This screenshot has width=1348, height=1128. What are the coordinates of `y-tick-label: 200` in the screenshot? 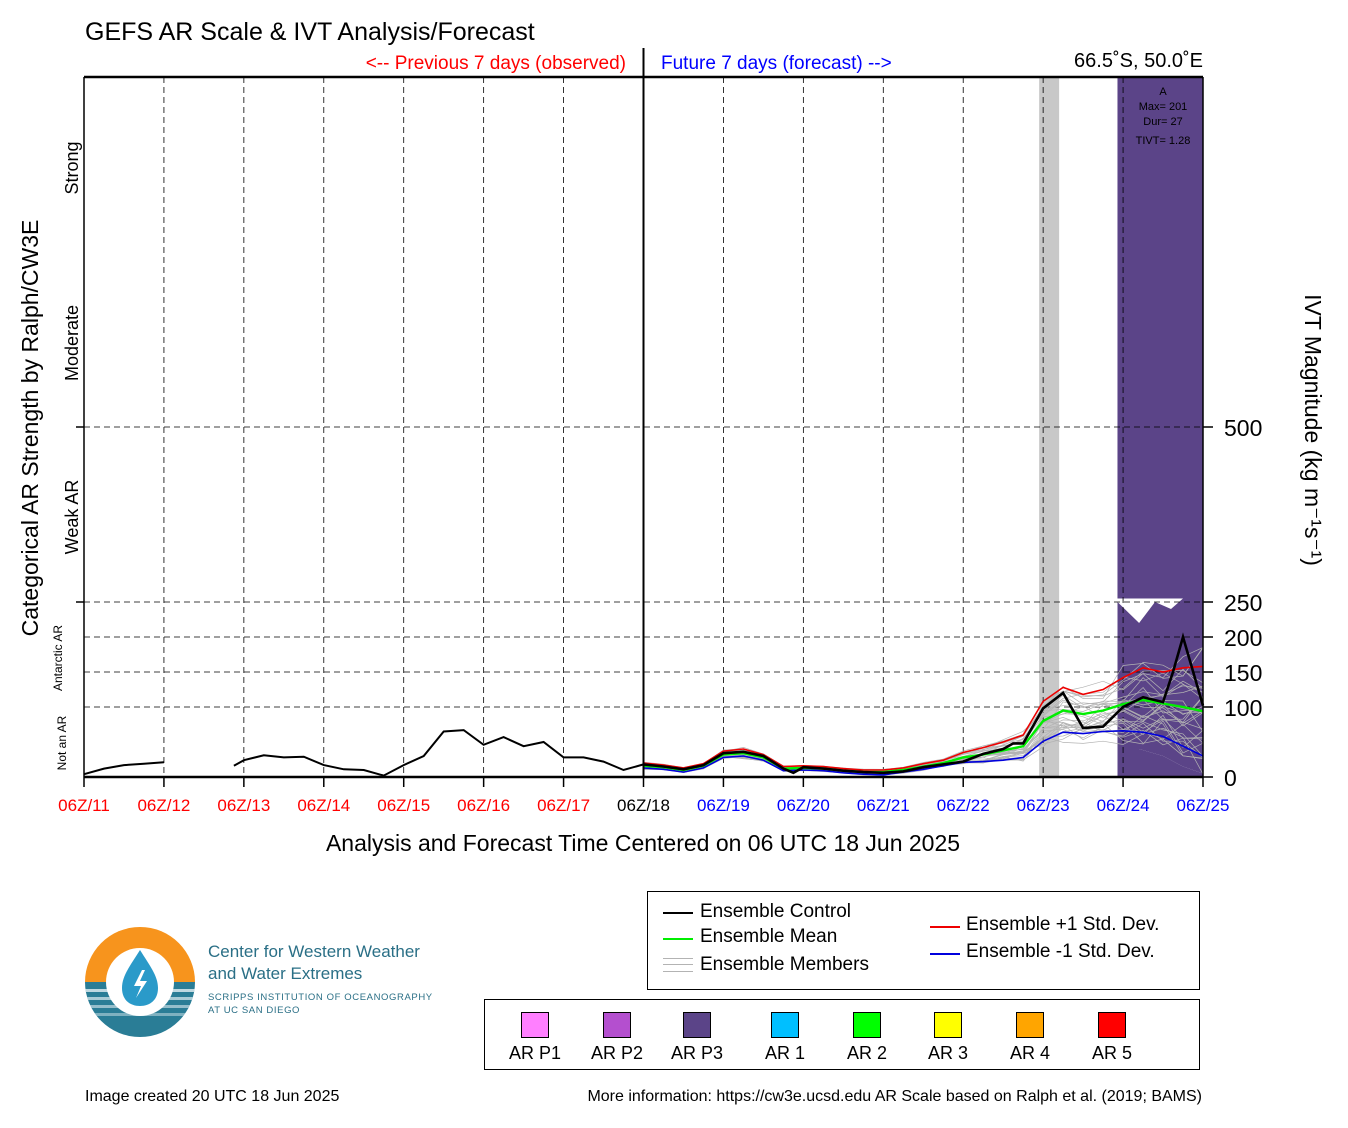 It's located at (1243, 638).